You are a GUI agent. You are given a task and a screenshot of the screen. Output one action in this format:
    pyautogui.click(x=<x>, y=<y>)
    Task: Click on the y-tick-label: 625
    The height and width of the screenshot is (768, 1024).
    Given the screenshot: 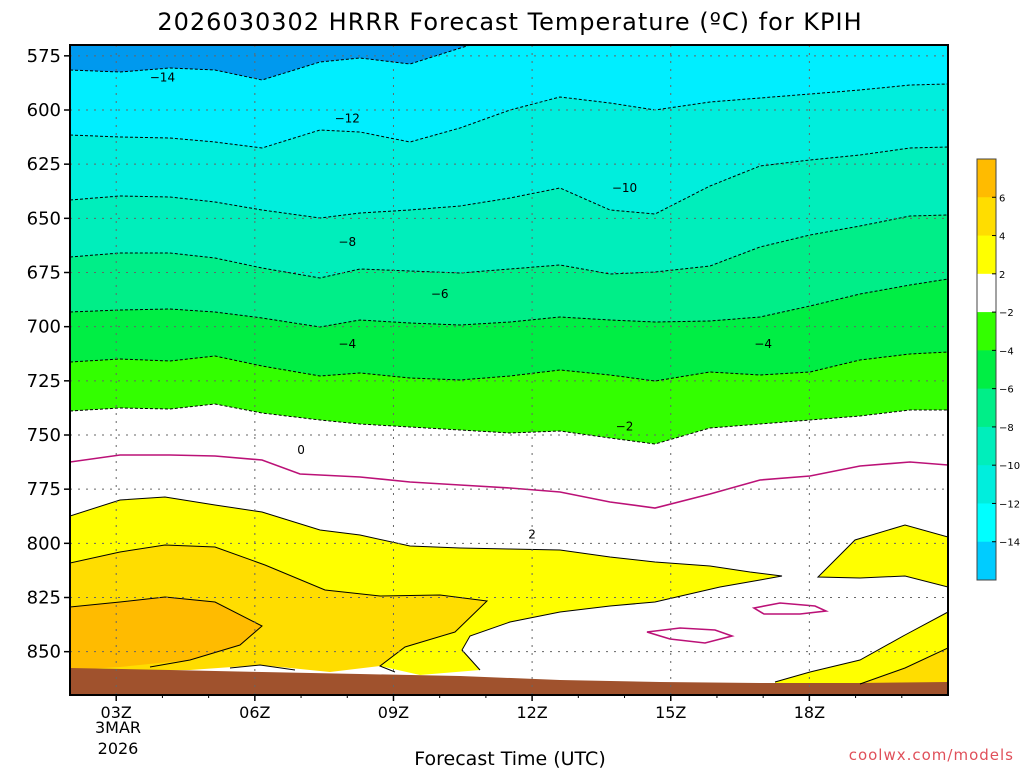 What is the action you would take?
    pyautogui.click(x=44, y=164)
    